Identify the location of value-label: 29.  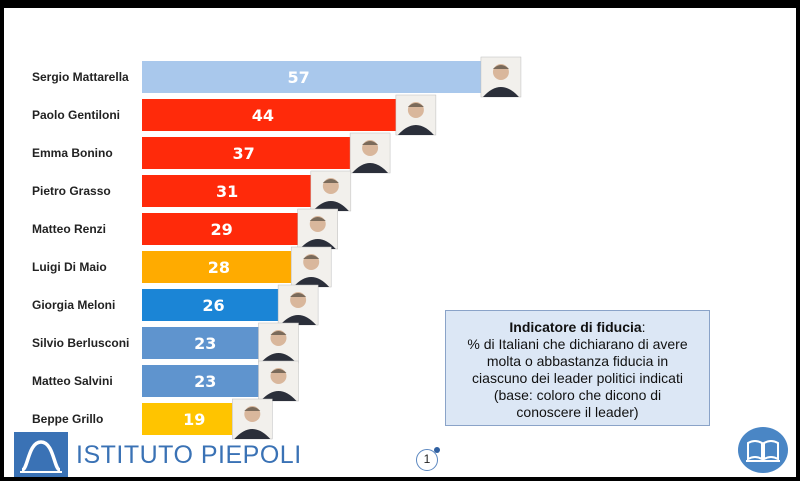
(222, 229).